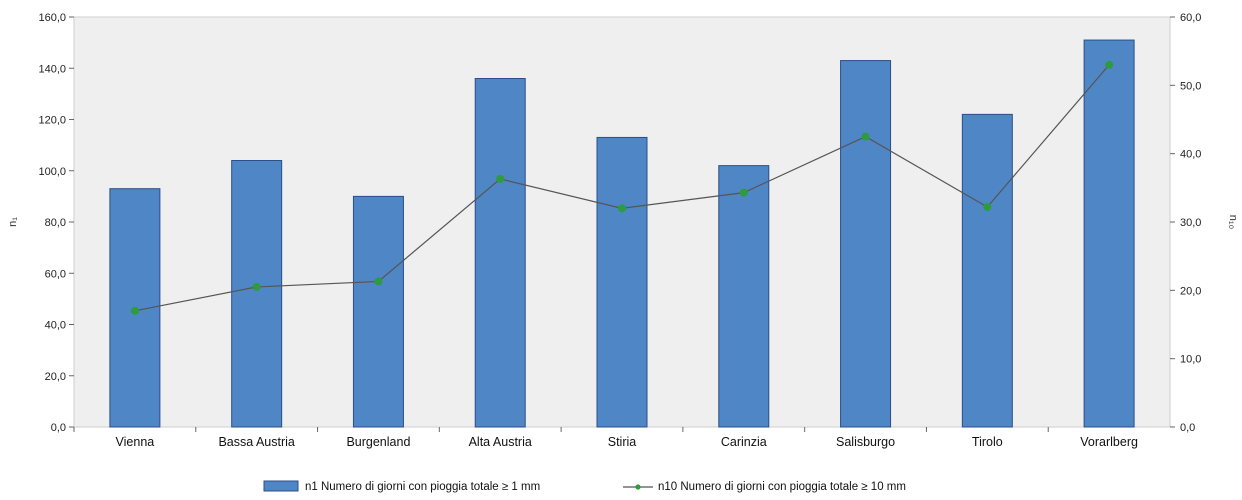 The height and width of the screenshot is (500, 1242). What do you see at coordinates (866, 244) in the screenshot?
I see `bar-salisburgo` at bounding box center [866, 244].